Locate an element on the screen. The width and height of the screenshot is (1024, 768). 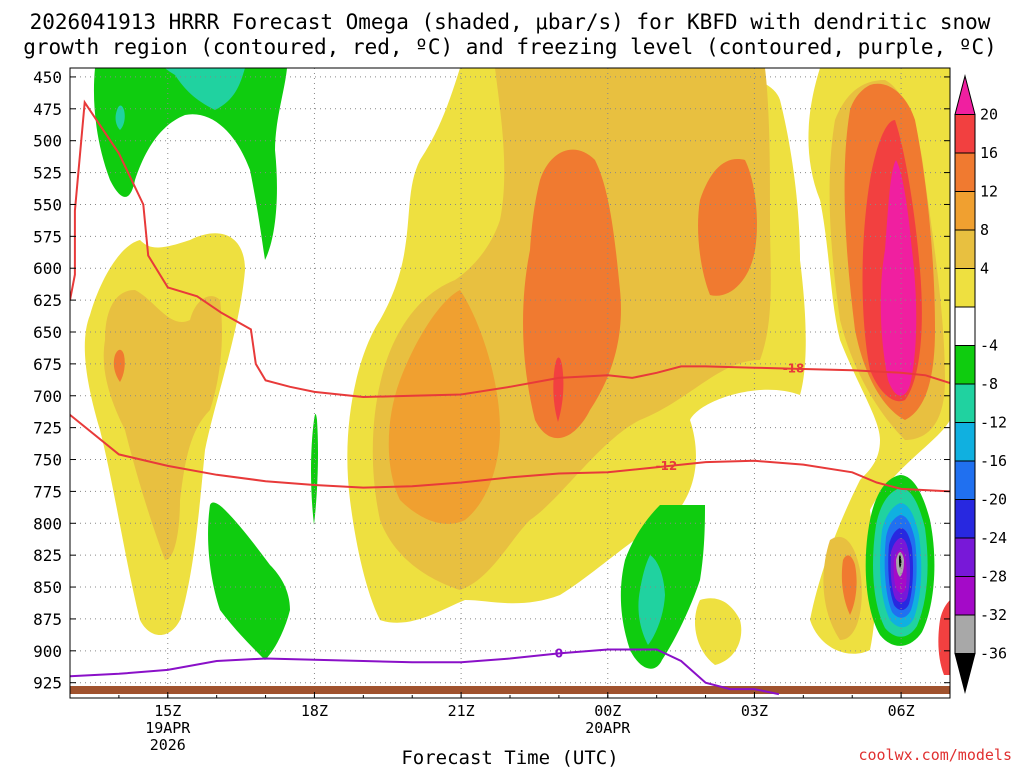
y-tick-label: 625 is located at coordinates (47, 300).